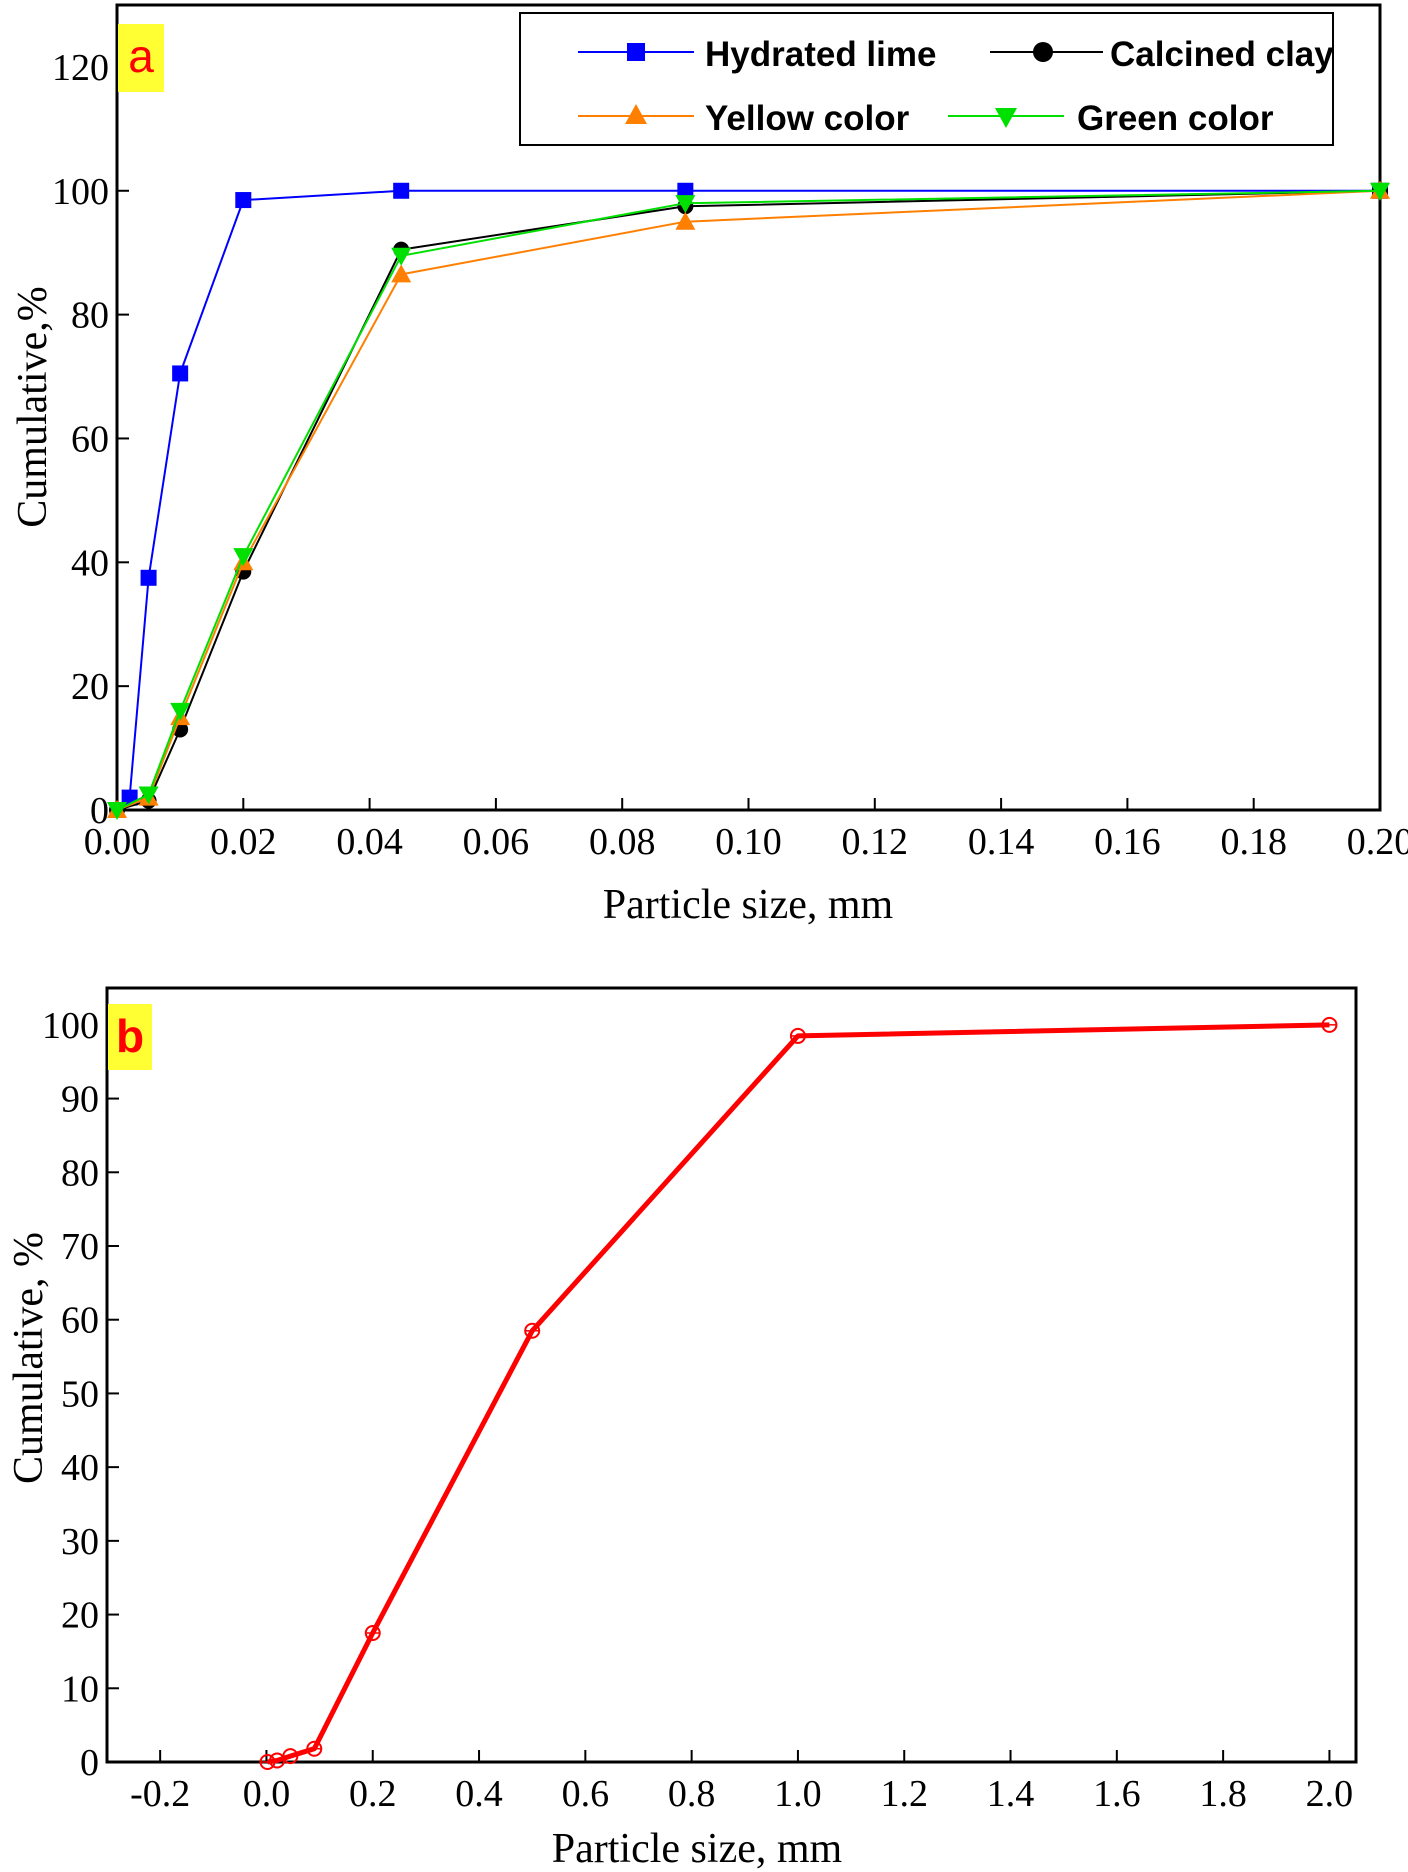 This screenshot has width=1408, height=1872. Describe the element at coordinates (496, 842) in the screenshot. I see `x-tick-label: 0.06` at that location.